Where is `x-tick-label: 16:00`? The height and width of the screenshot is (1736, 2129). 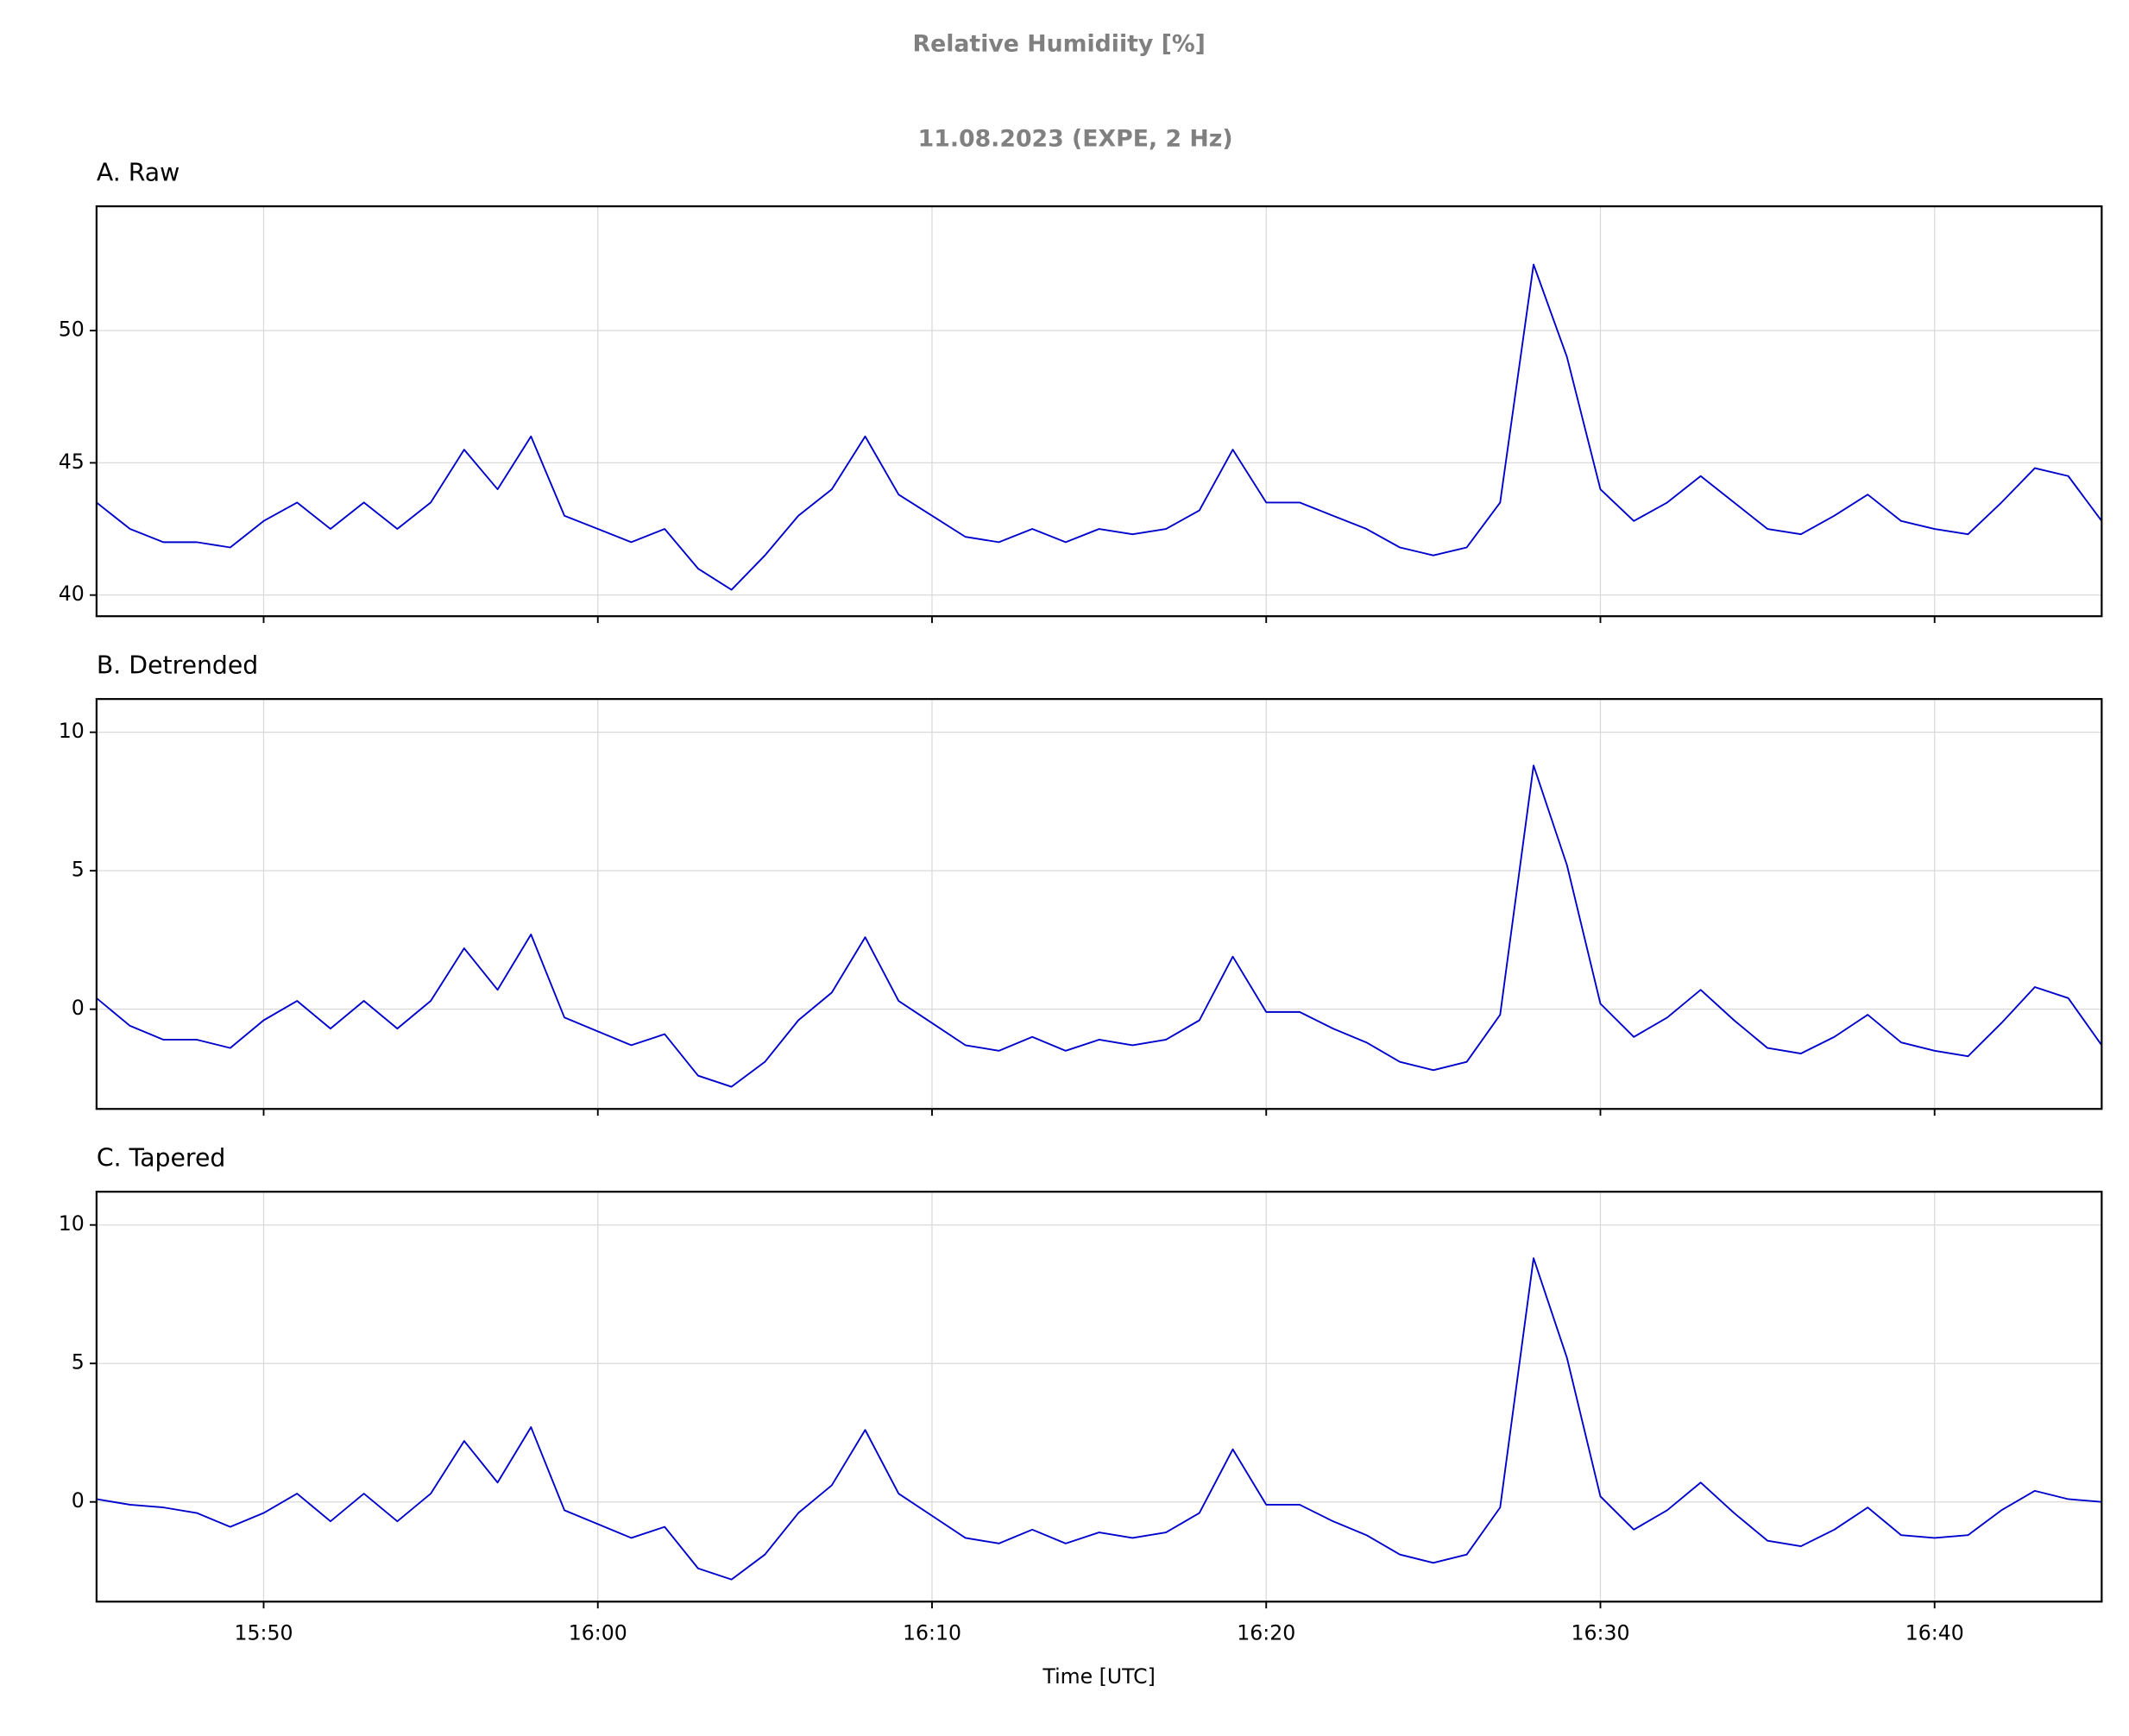
x-tick-label: 16:00 is located at coordinates (598, 1633).